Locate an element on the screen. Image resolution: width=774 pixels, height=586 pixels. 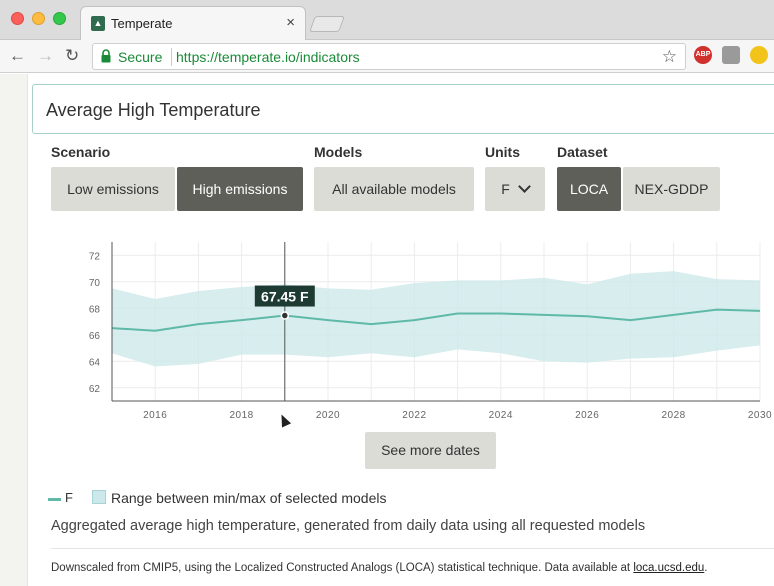
source-suffix: . is located at coordinates (706, 568).